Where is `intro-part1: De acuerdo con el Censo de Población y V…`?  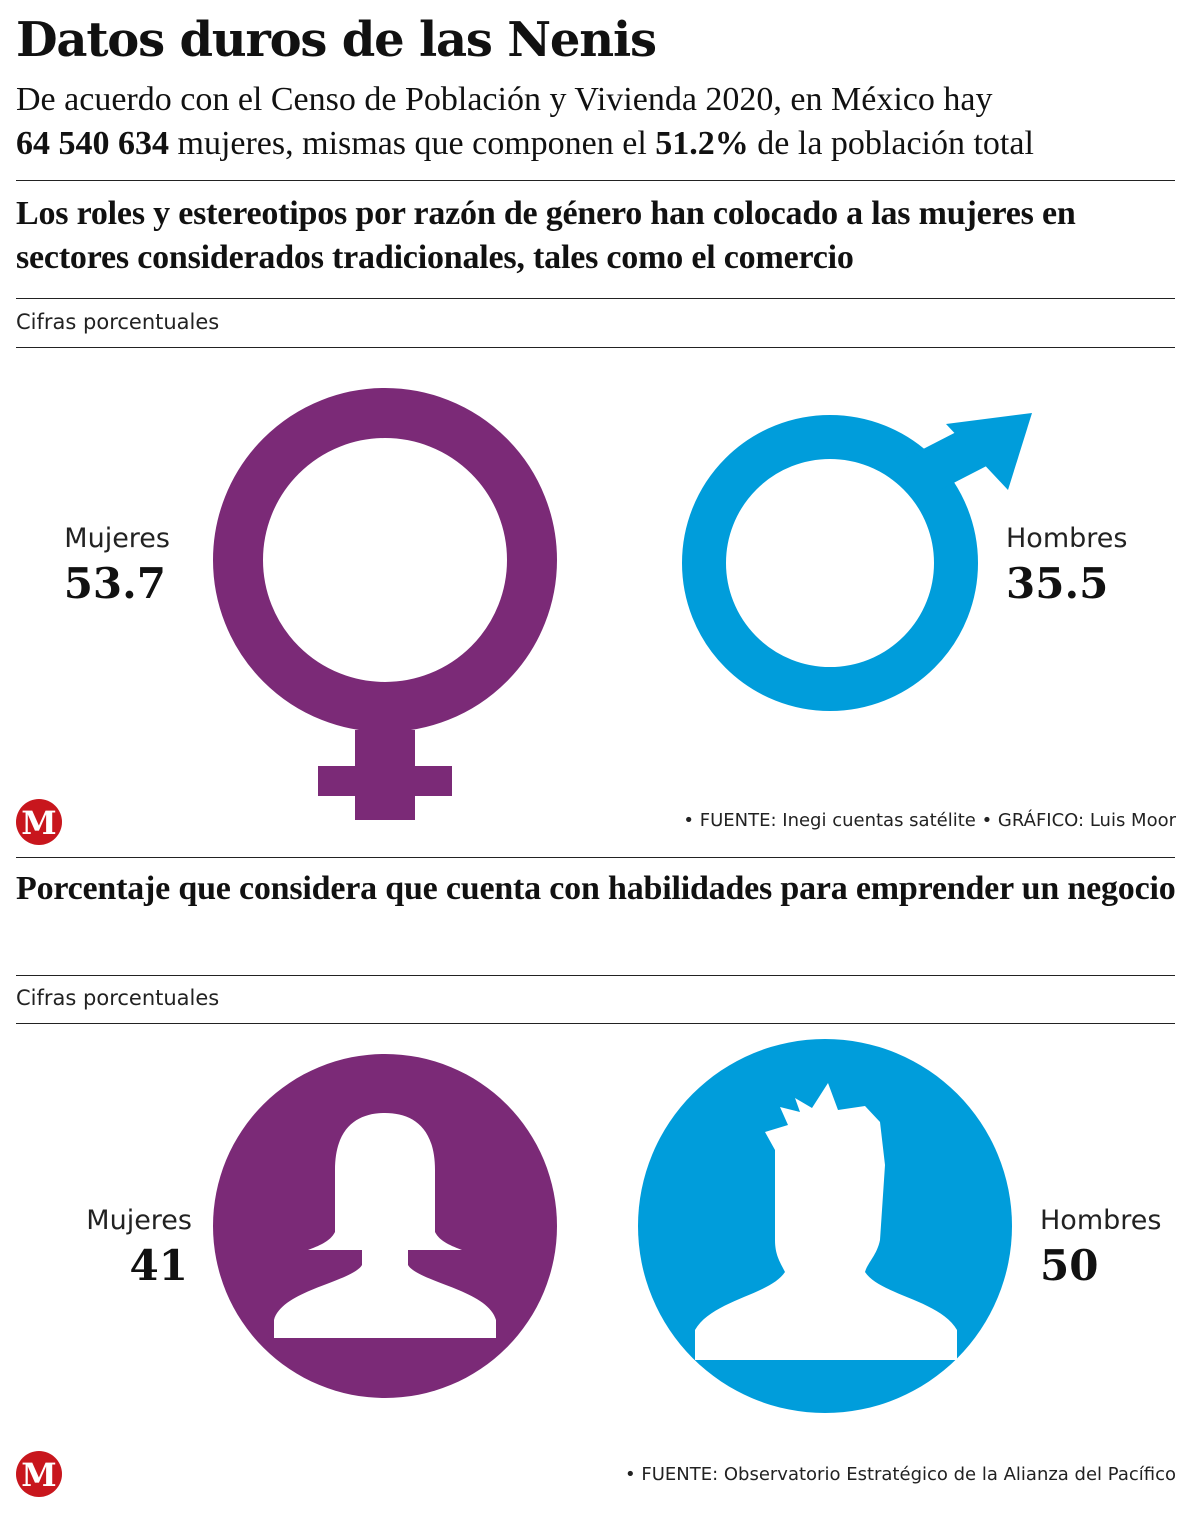 intro-part1: De acuerdo con el Censo de Población y V… is located at coordinates (504, 99).